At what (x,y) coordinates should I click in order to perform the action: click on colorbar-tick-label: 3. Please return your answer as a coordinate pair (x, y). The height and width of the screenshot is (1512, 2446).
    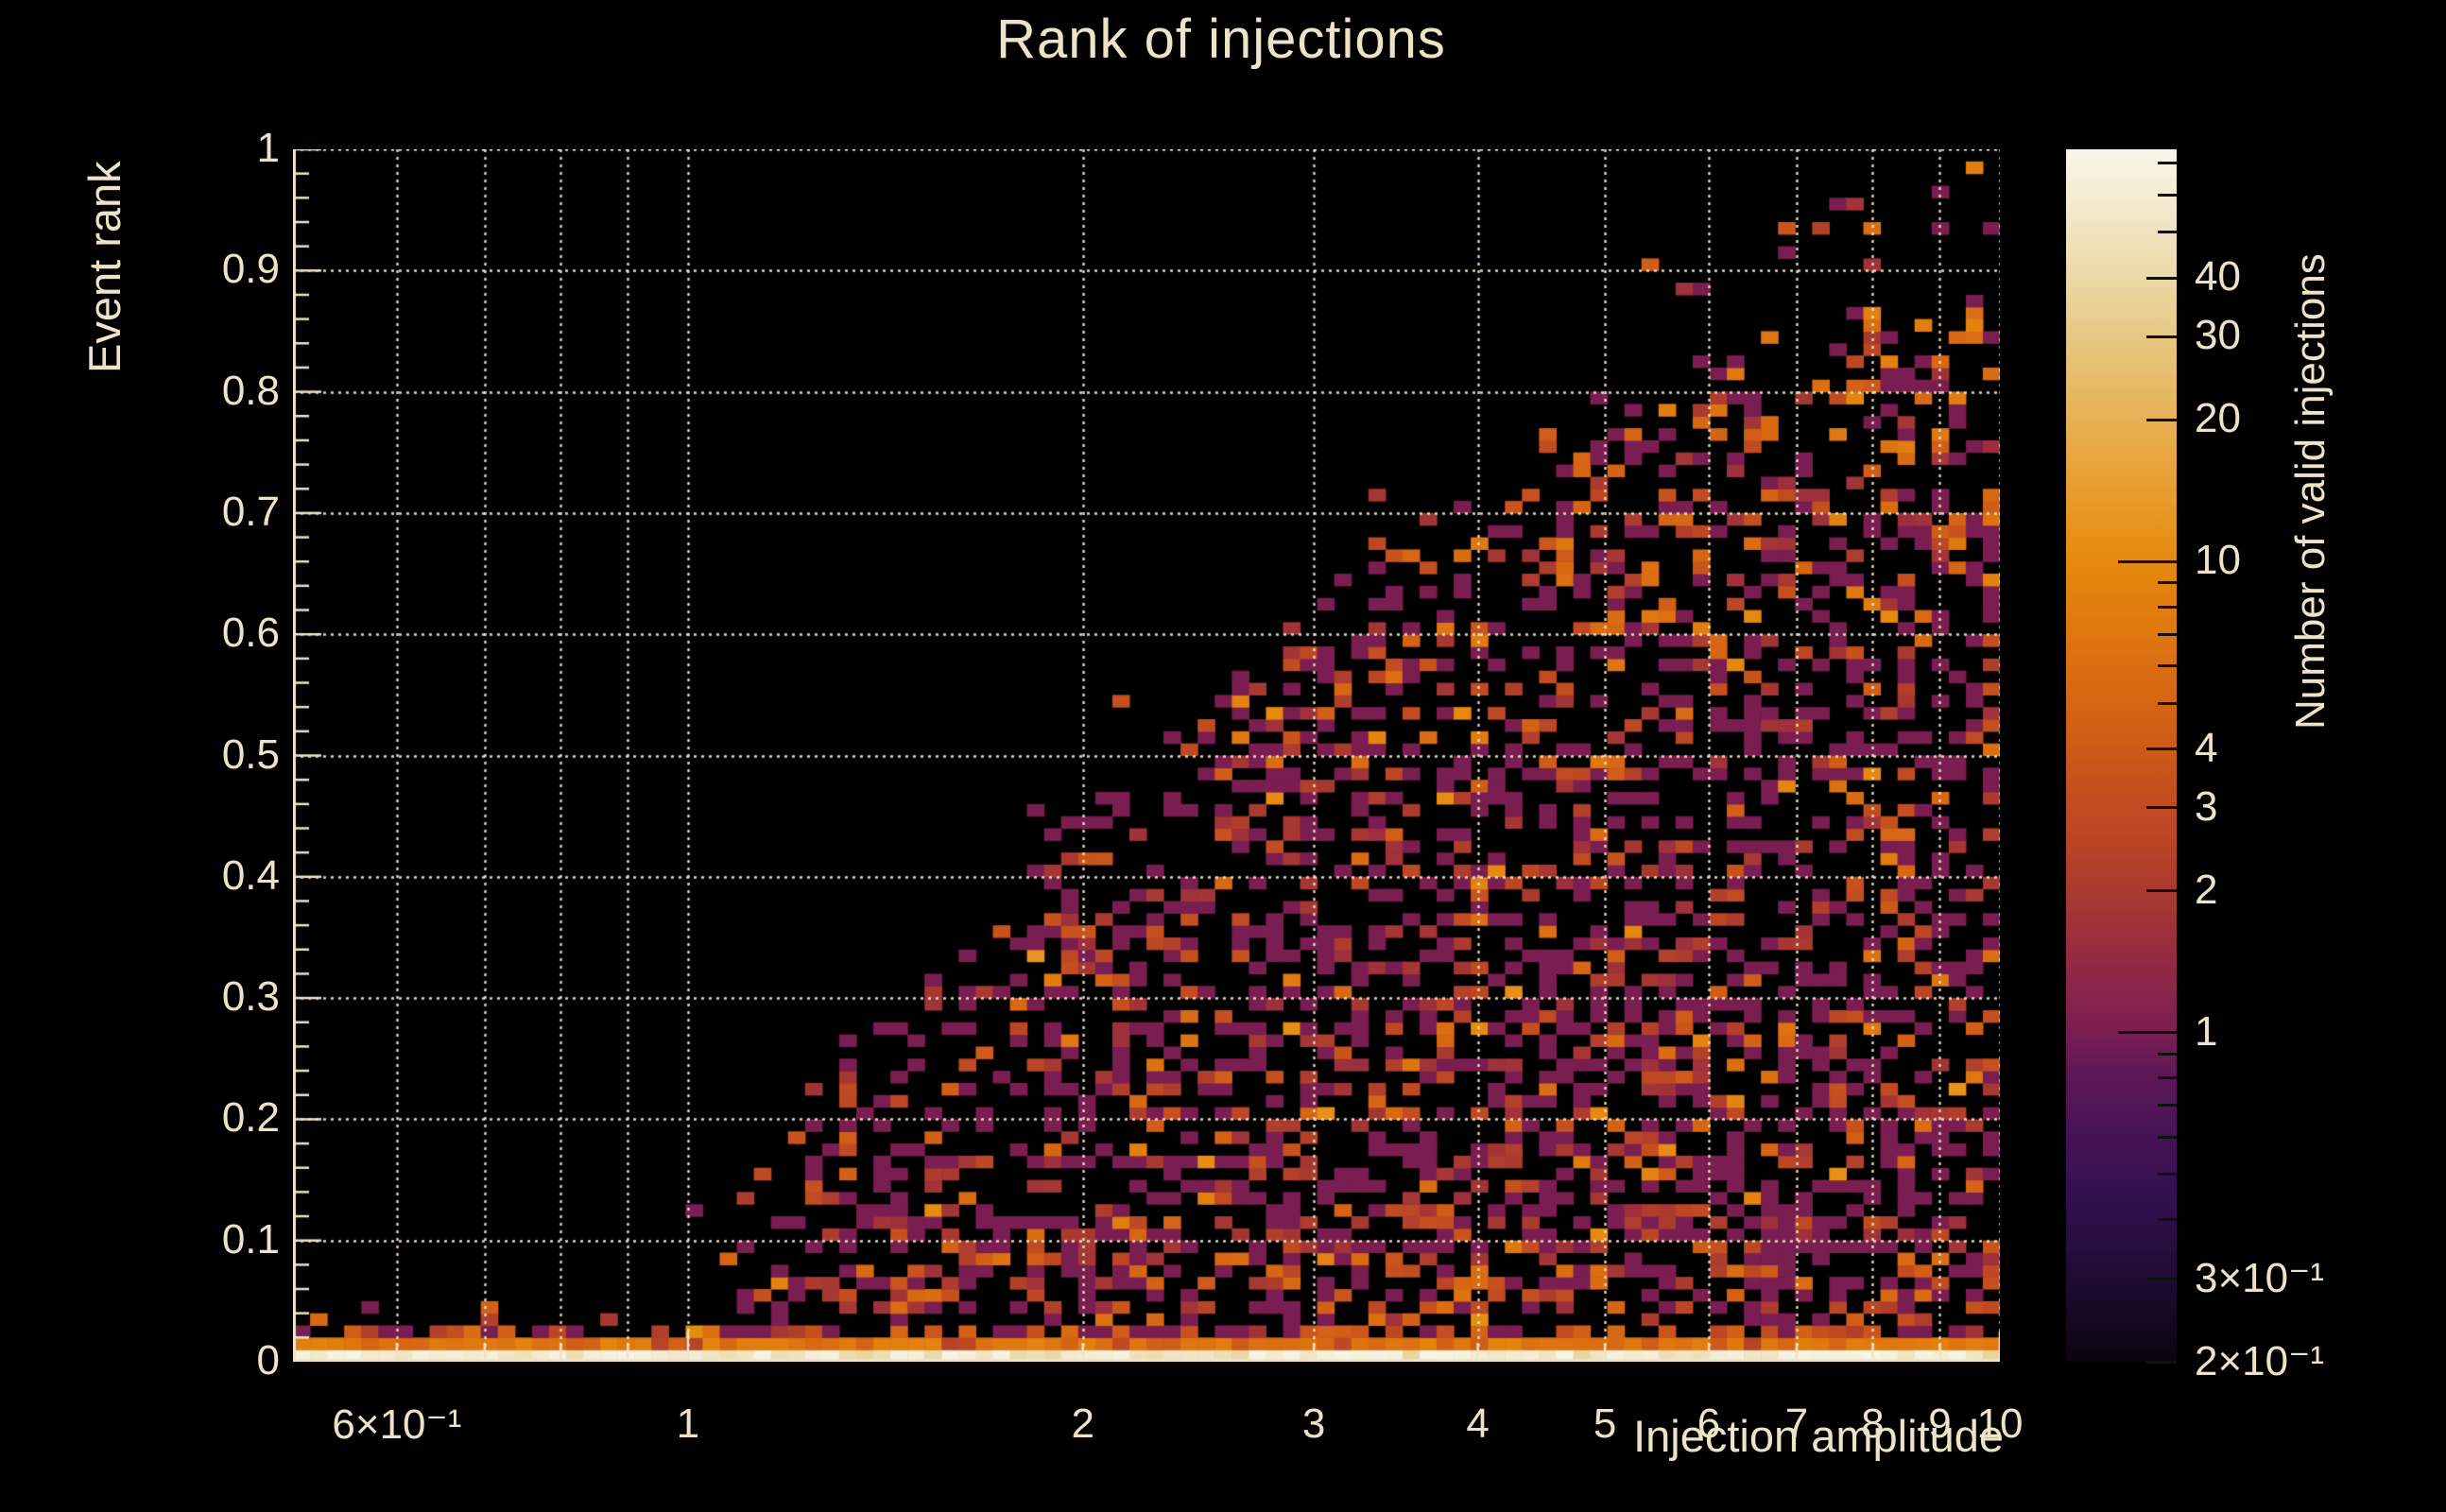
    Looking at the image, I should click on (2206, 806).